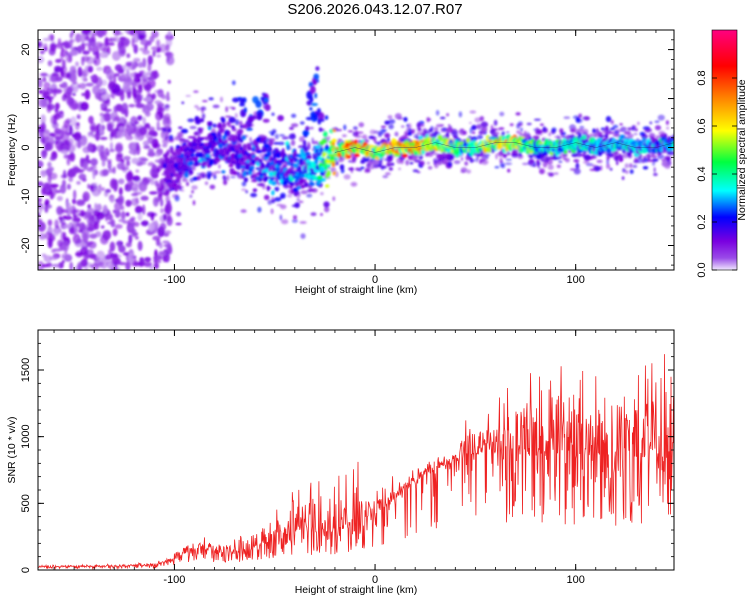  Describe the element at coordinates (26, 503) in the screenshot. I see `snr-ytick-label: 500` at that location.